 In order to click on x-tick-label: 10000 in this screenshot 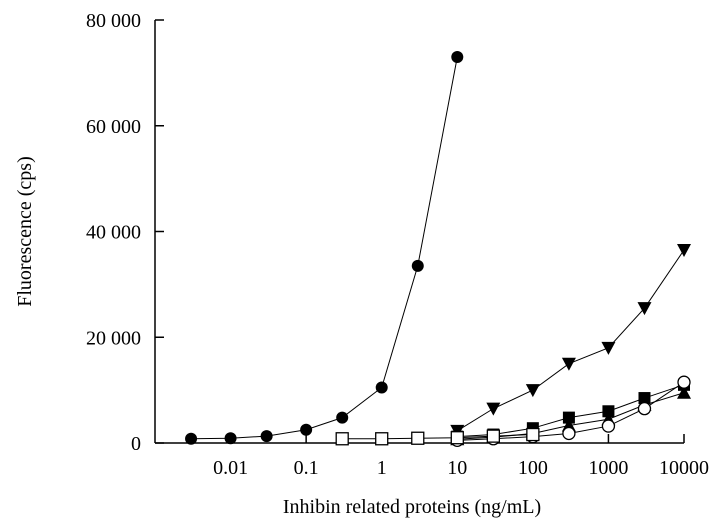, I will do `click(684, 468)`.